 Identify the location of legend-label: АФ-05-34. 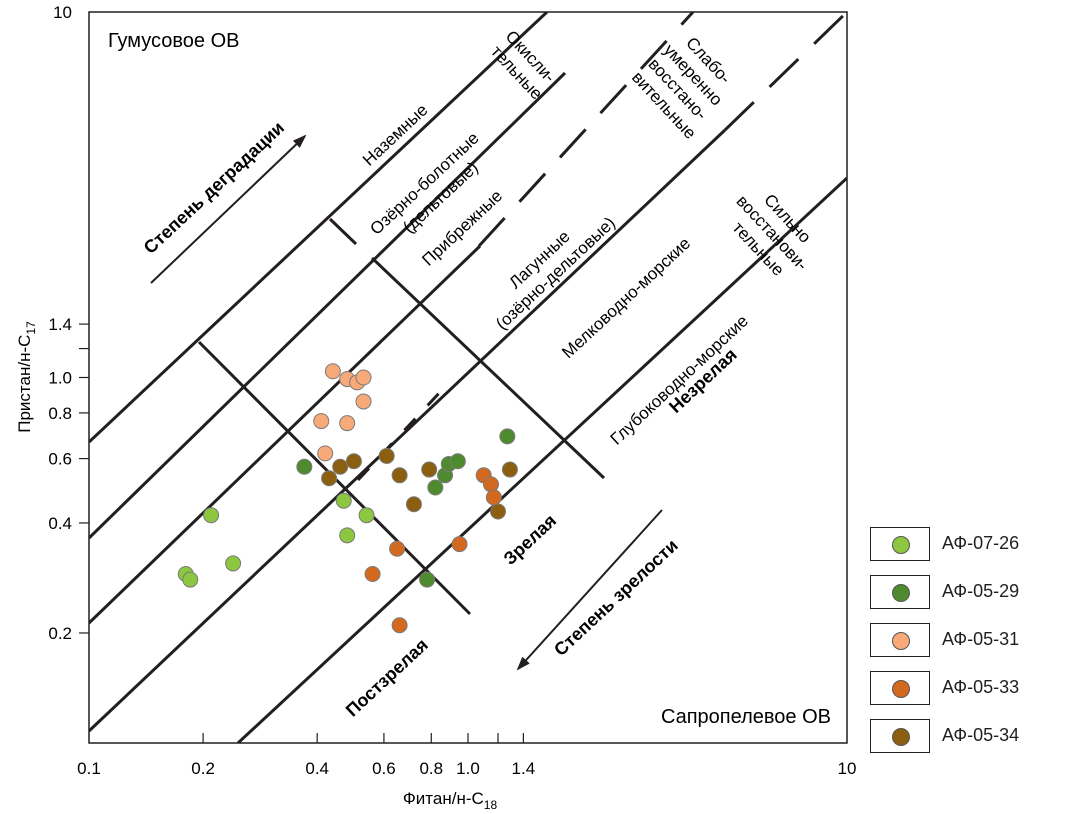
(981, 735).